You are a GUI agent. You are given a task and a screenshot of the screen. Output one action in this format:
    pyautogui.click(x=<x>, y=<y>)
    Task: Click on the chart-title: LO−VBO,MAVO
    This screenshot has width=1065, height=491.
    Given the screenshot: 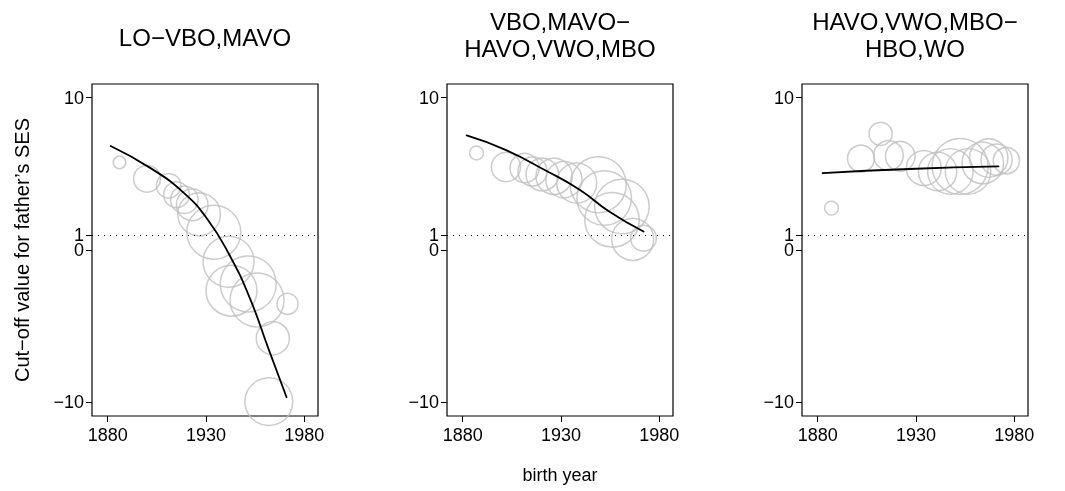 What is the action you would take?
    pyautogui.click(x=205, y=37)
    